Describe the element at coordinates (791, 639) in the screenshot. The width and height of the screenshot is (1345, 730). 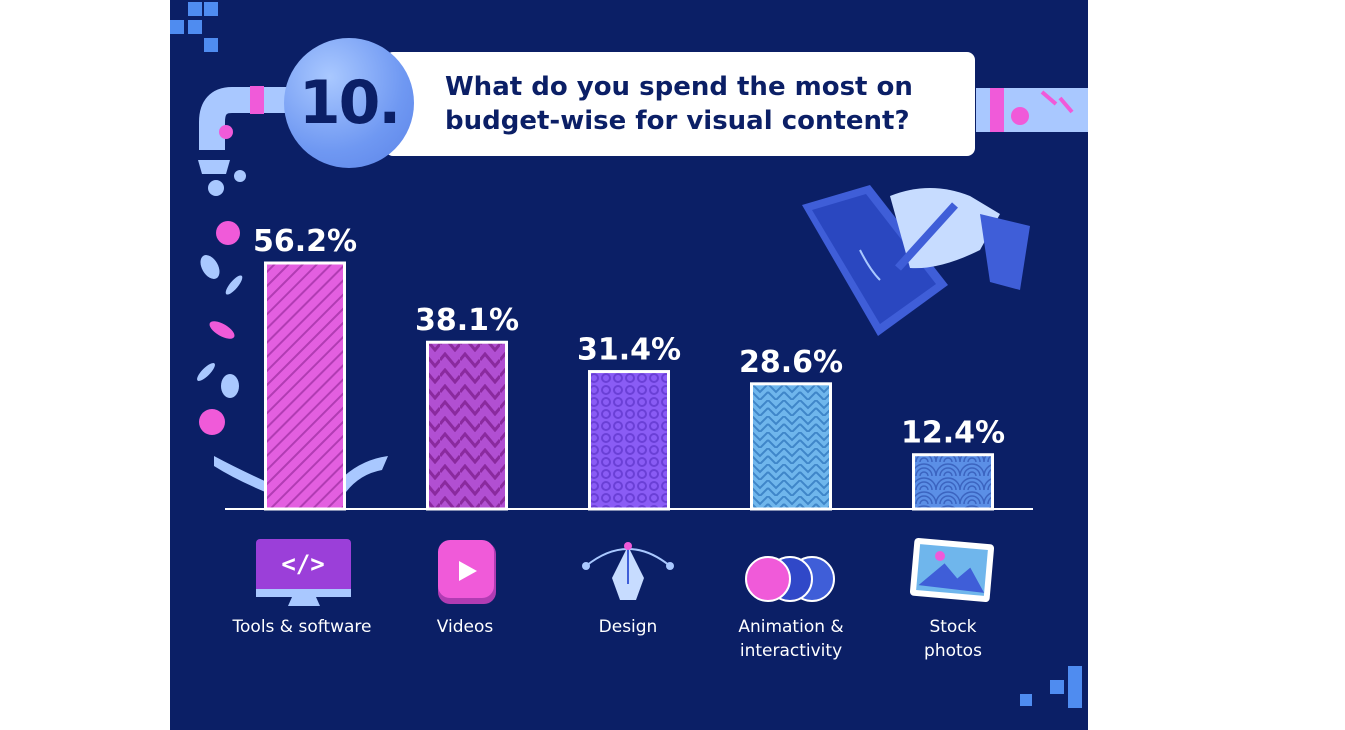
I see `category-label-animation: Animation & interactivity` at that location.